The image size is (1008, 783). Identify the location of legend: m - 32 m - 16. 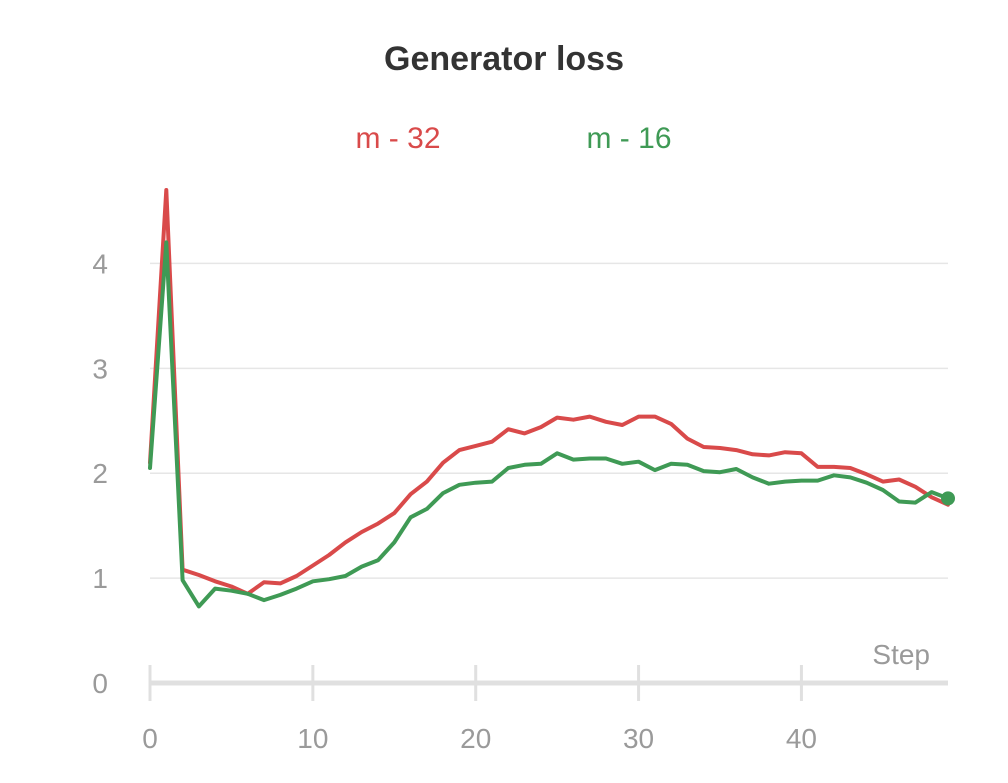
(513, 138).